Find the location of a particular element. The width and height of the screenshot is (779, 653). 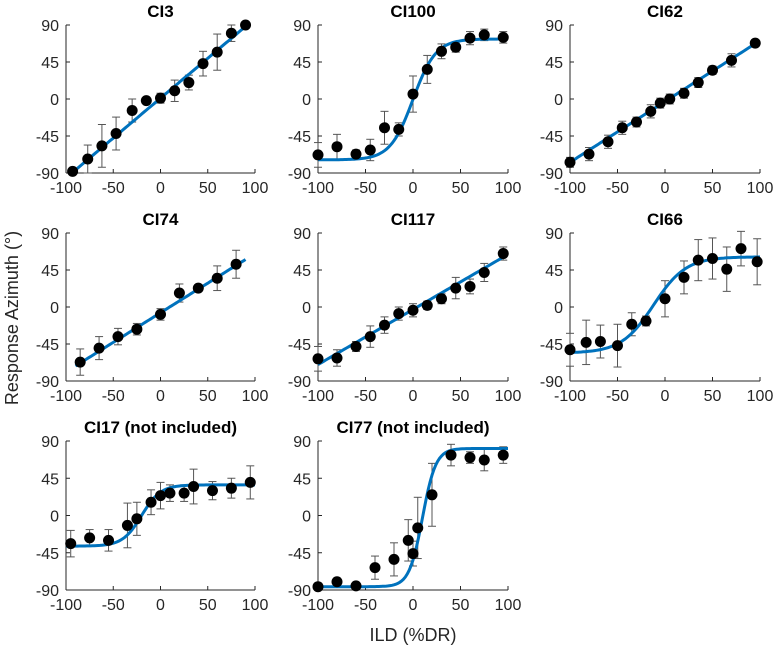

x-axis-label: ILD (%DR) is located at coordinates (412, 635).